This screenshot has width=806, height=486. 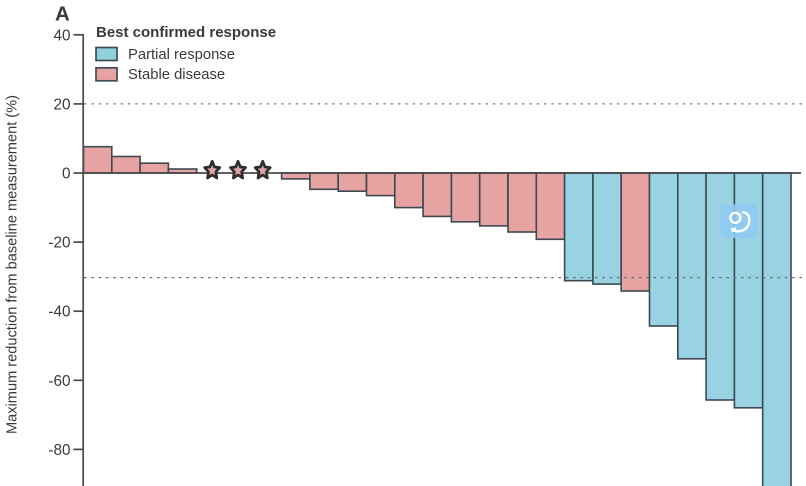 I want to click on svg-text: 0, so click(x=66, y=174).